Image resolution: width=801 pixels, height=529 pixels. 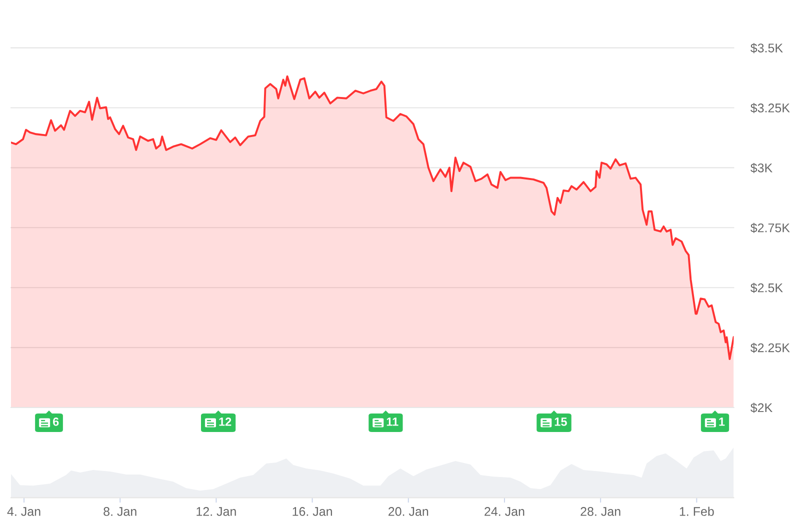 I want to click on y-tick-label: $2K, so click(x=761, y=407).